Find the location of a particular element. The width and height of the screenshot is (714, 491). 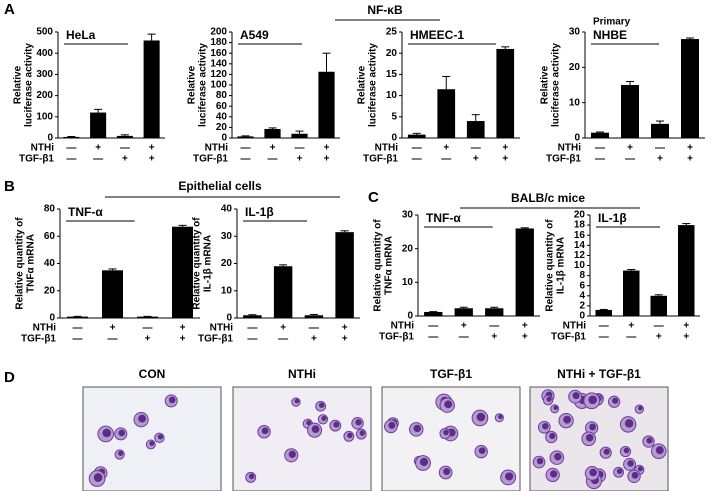

cell-label: TNF-α is located at coordinates (443, 218).